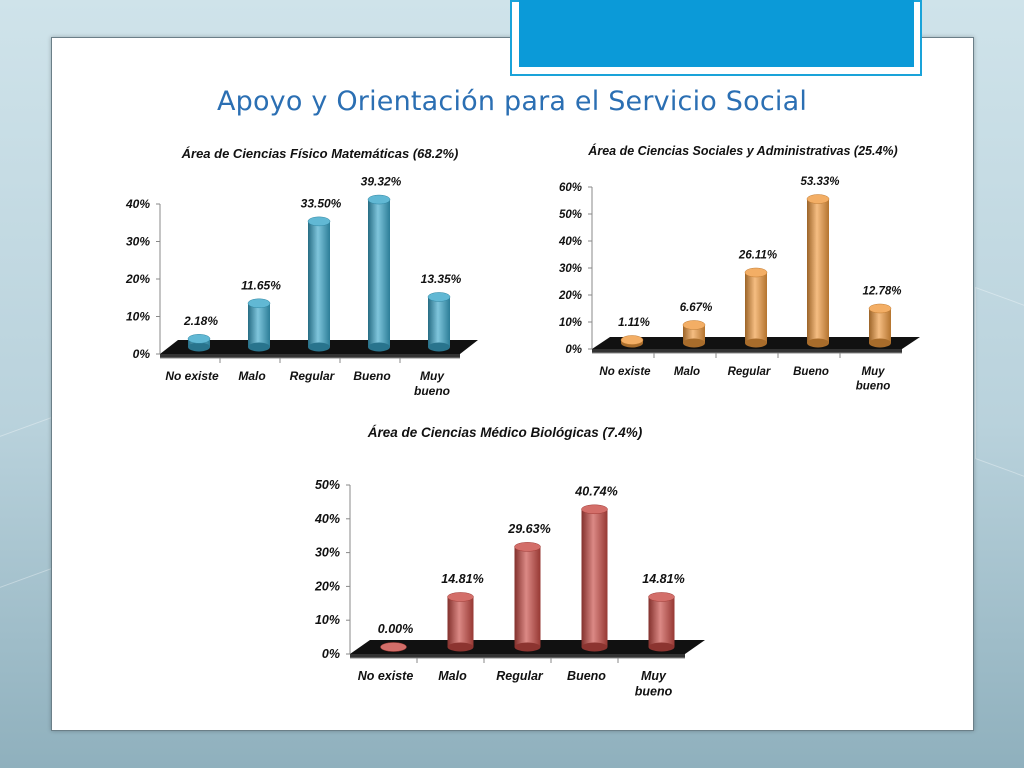 The width and height of the screenshot is (1024, 768). I want to click on data-label: 2.18%, so click(200, 321).